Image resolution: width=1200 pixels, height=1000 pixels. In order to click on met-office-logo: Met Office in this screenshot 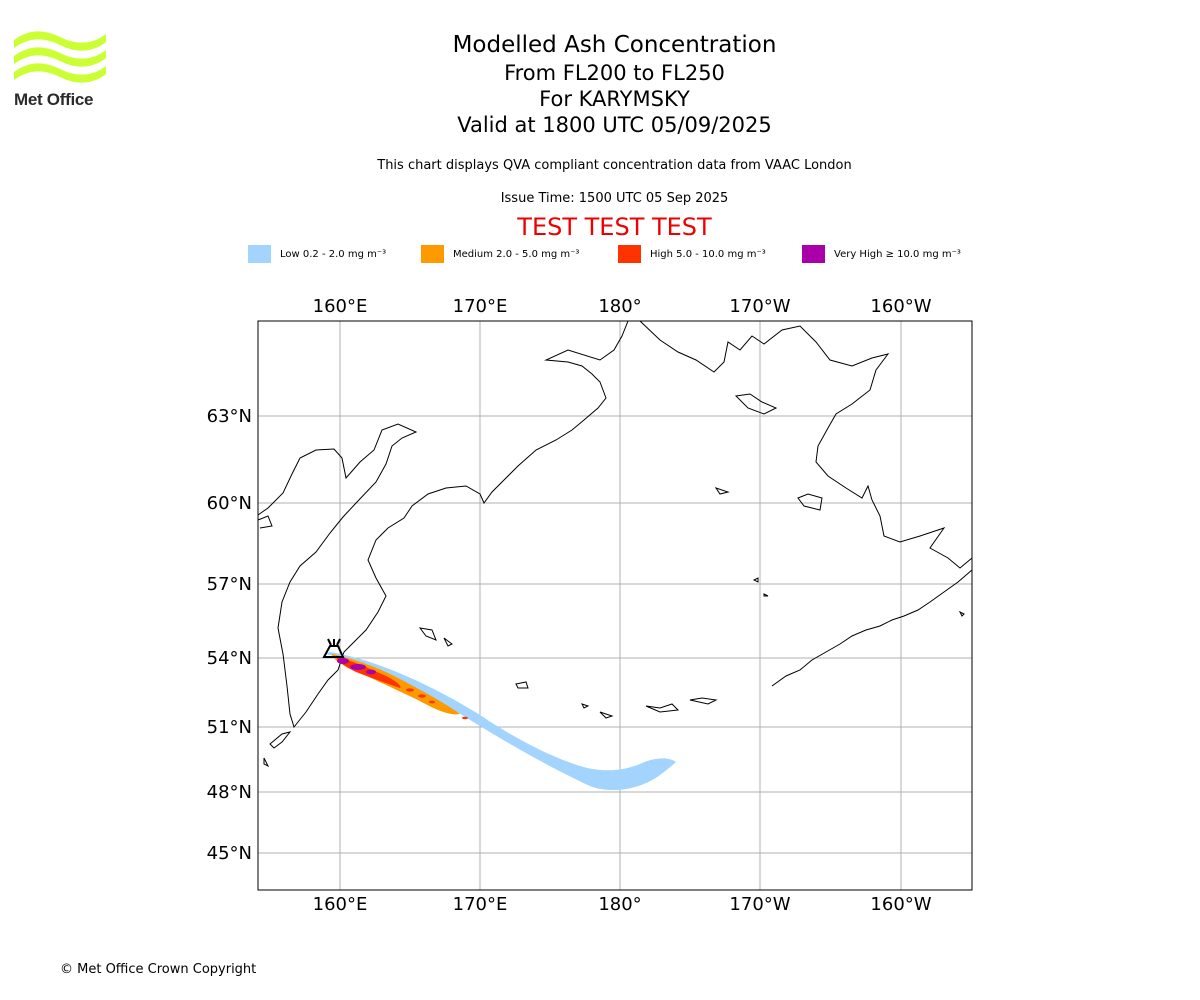, I will do `click(61, 70)`.